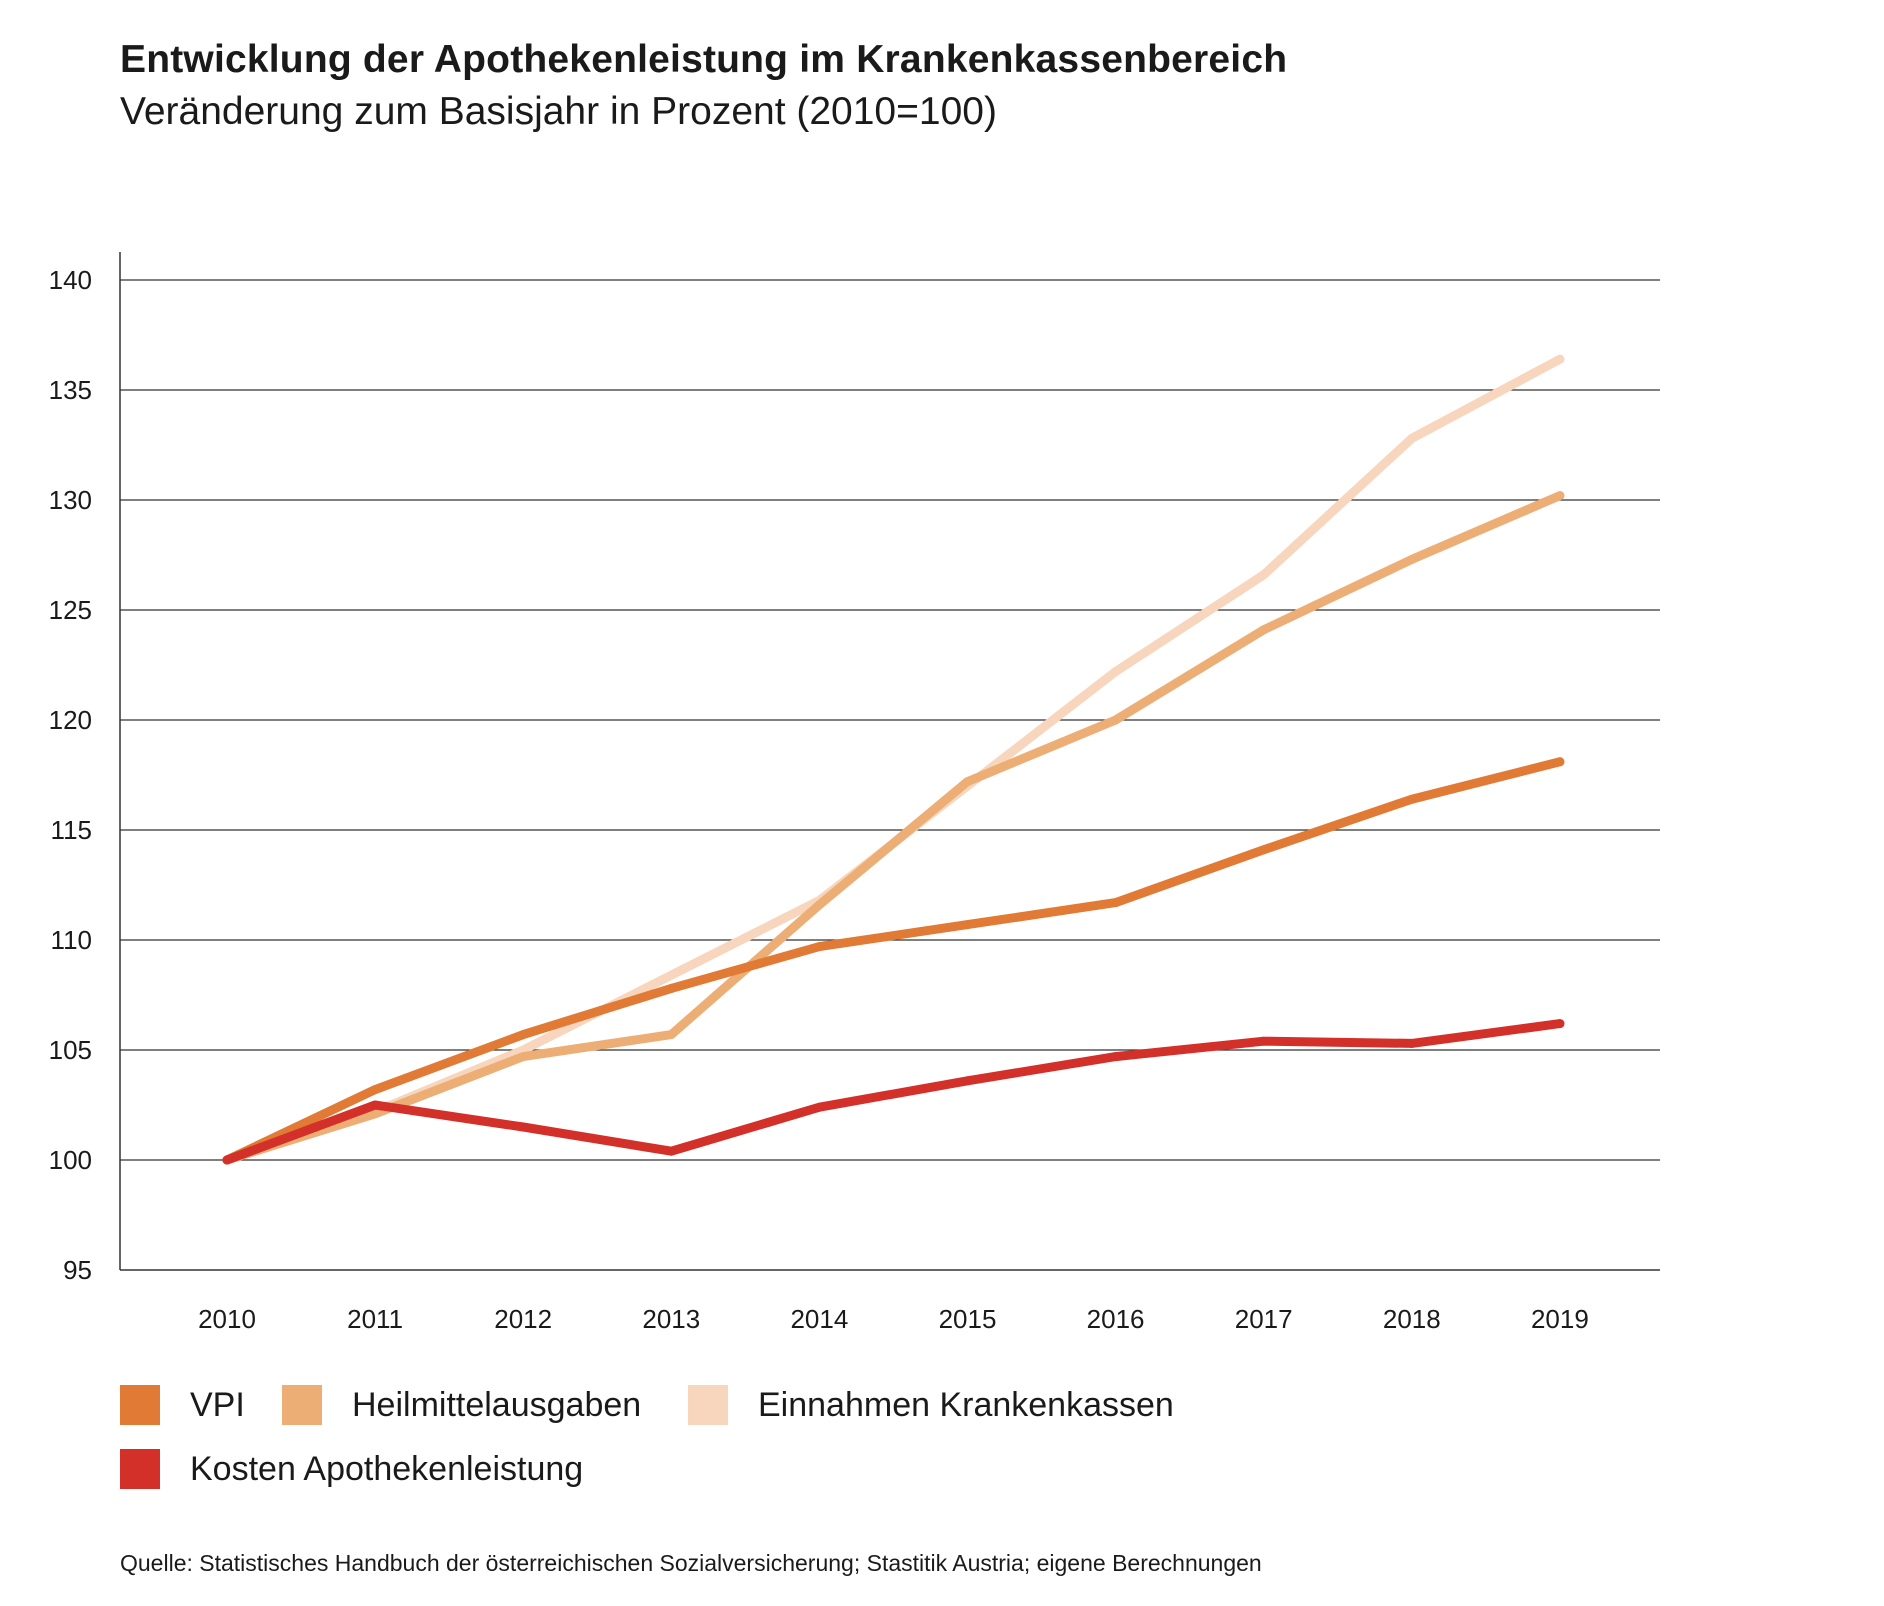 This screenshot has height=1606, width=1884. What do you see at coordinates (140, 1405) in the screenshot?
I see `legend-swatch-vpi` at bounding box center [140, 1405].